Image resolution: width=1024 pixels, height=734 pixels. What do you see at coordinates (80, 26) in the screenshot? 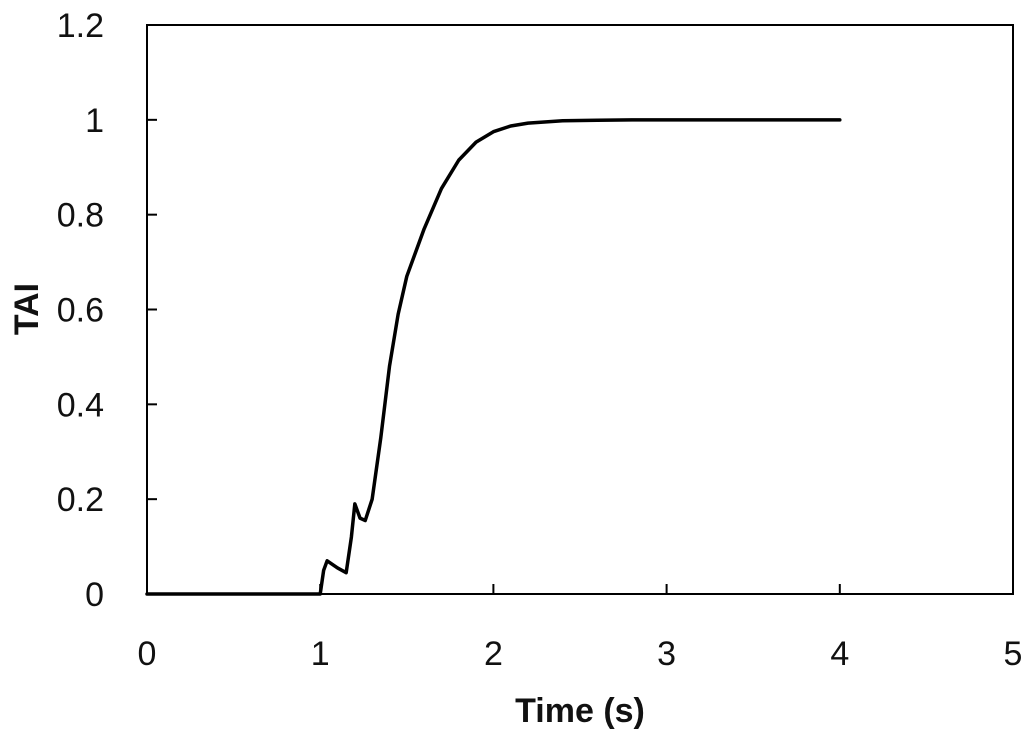
I see `y-tick-label: 1.2` at bounding box center [80, 26].